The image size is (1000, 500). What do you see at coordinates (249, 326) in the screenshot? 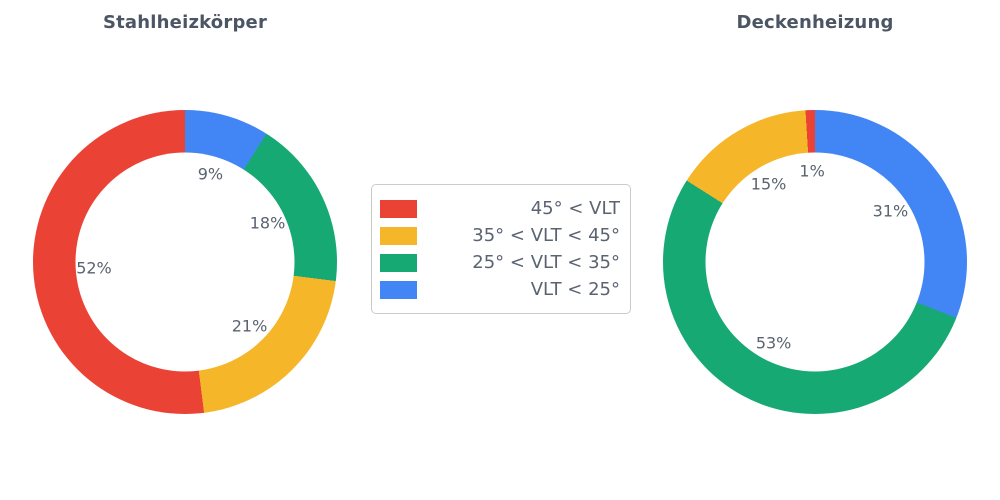
I see `slice-value-label: 21%` at bounding box center [249, 326].